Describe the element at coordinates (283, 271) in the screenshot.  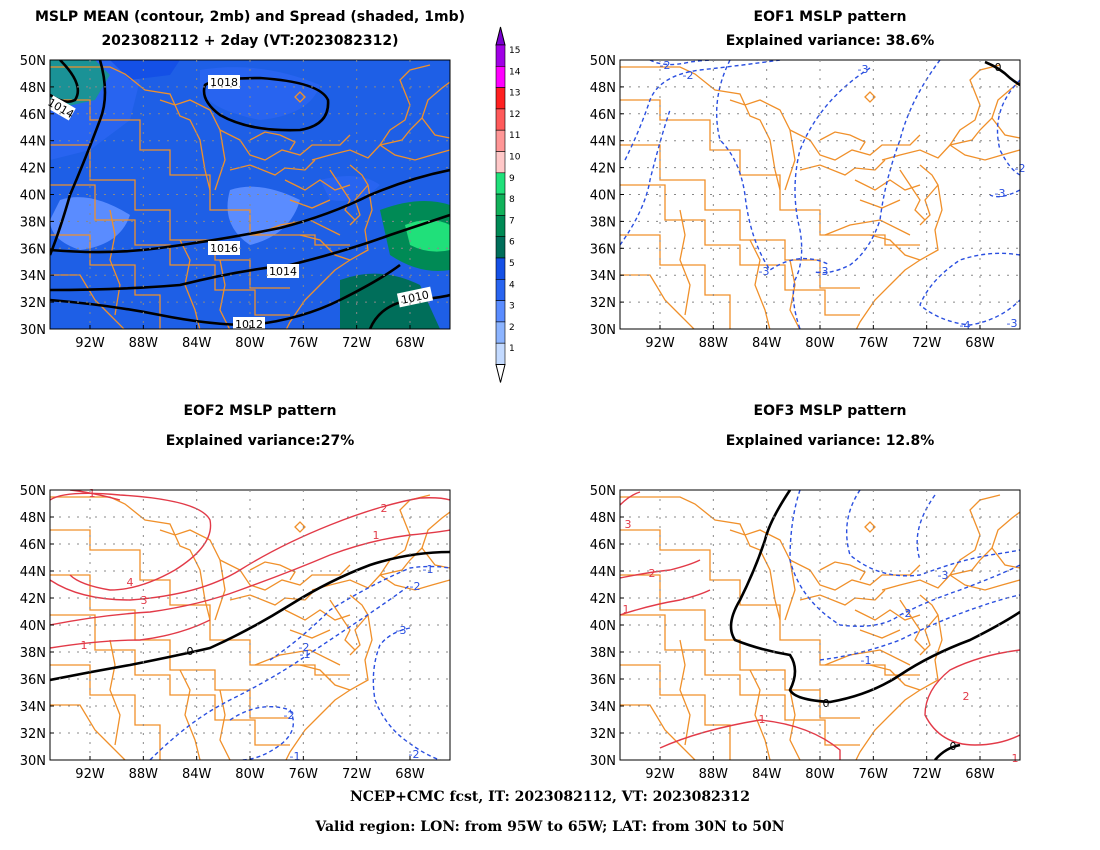
I see `contour-label: 1014` at that location.